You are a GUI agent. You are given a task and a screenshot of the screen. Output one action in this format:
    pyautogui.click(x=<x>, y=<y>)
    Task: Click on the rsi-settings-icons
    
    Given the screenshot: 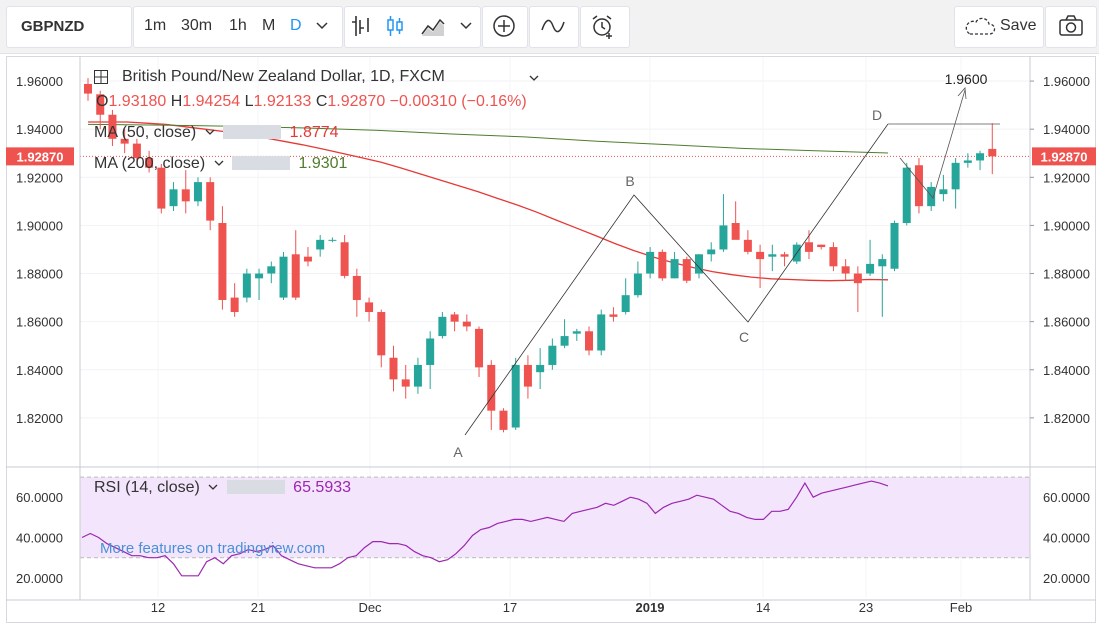 What is the action you would take?
    pyautogui.click(x=255, y=487)
    